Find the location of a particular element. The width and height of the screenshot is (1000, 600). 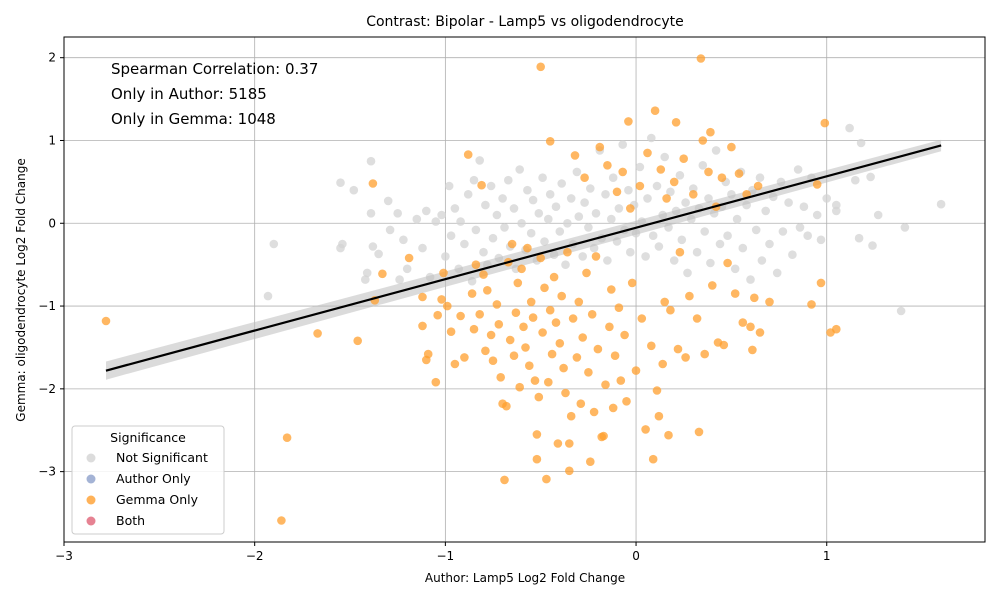

y-tick-label: 1 is located at coordinates (52, 140).